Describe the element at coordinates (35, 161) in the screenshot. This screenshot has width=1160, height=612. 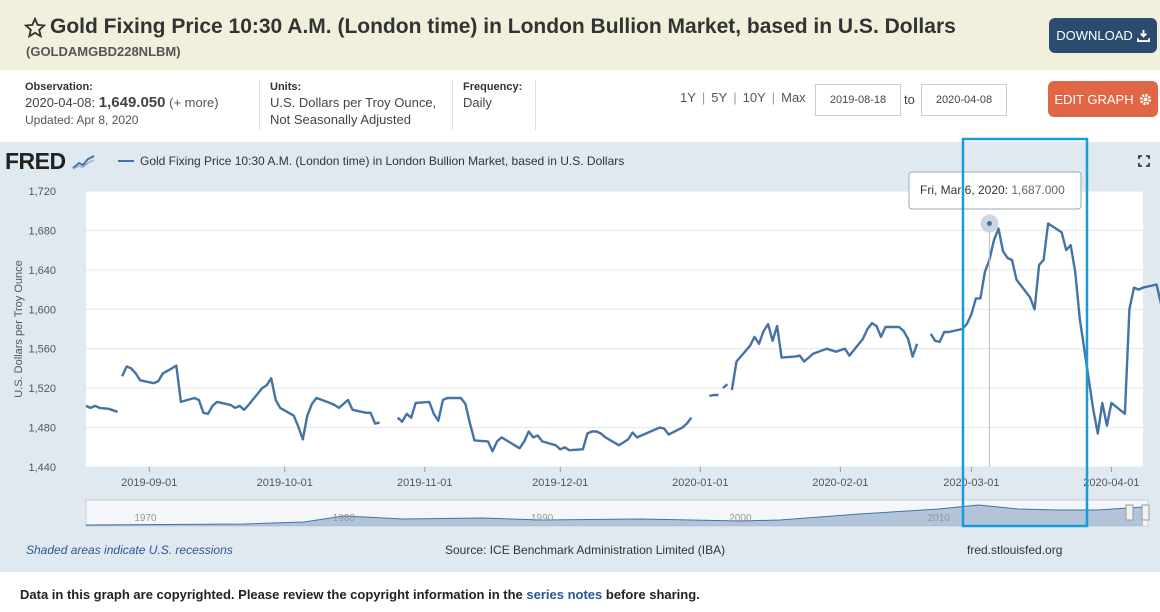
I see `fred-logo-text: FRED` at that location.